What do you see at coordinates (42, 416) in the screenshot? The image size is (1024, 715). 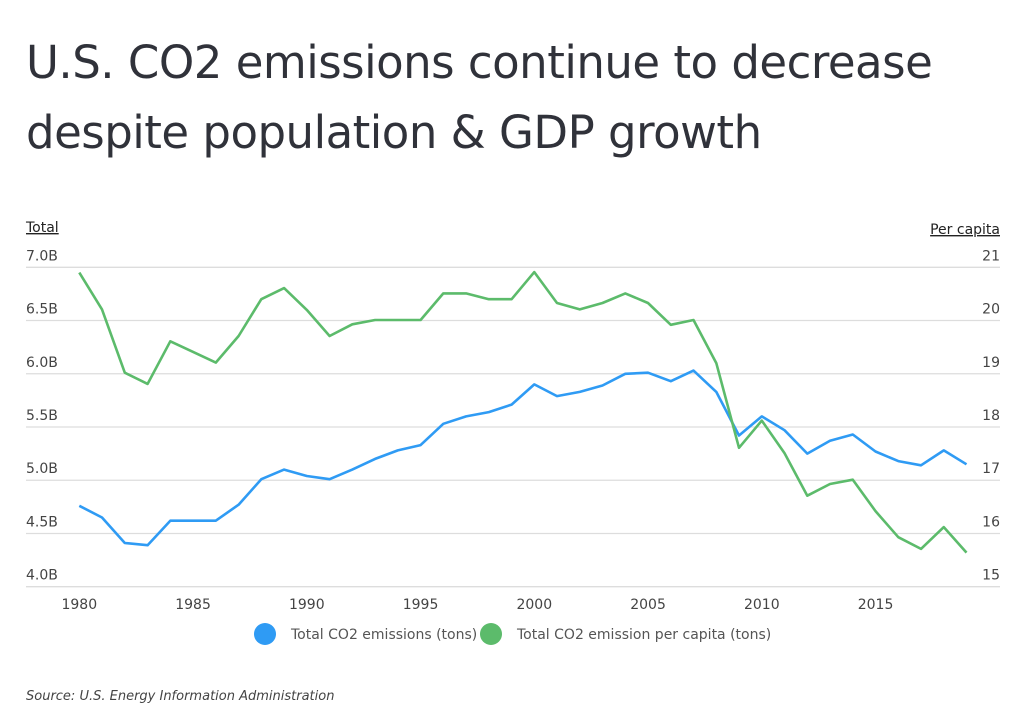 I see `y-tick-left: 5.5B` at bounding box center [42, 416].